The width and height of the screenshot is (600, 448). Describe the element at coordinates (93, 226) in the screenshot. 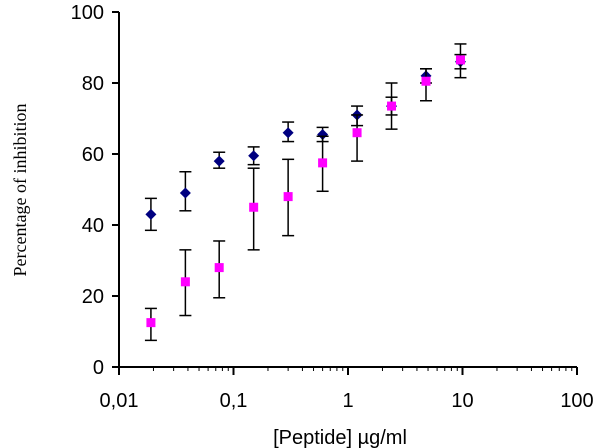

I see `y-tick-label: 40` at that location.